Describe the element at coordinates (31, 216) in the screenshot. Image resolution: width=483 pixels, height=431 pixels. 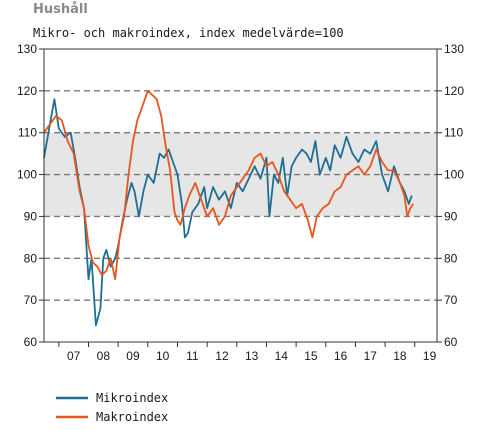
I see `y-tick-label-left: 90` at that location.